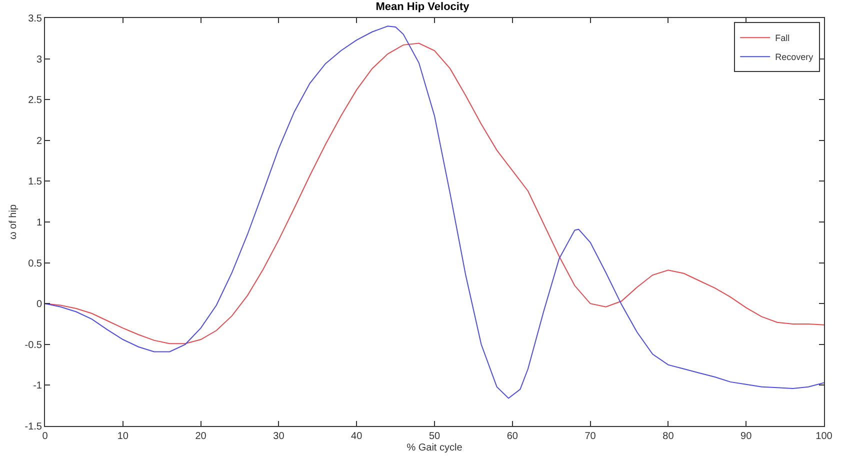 The image size is (845, 463). What do you see at coordinates (746, 436) in the screenshot?
I see `x-tick-label: 90` at bounding box center [746, 436].